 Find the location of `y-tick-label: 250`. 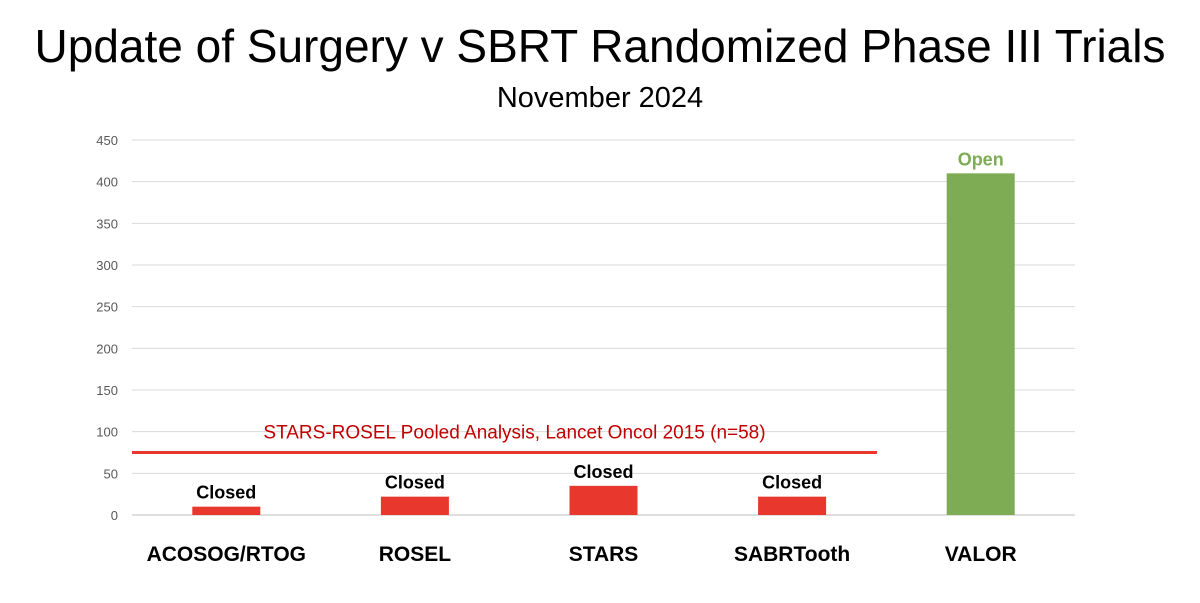

y-tick-label: 250 is located at coordinates (107, 307).